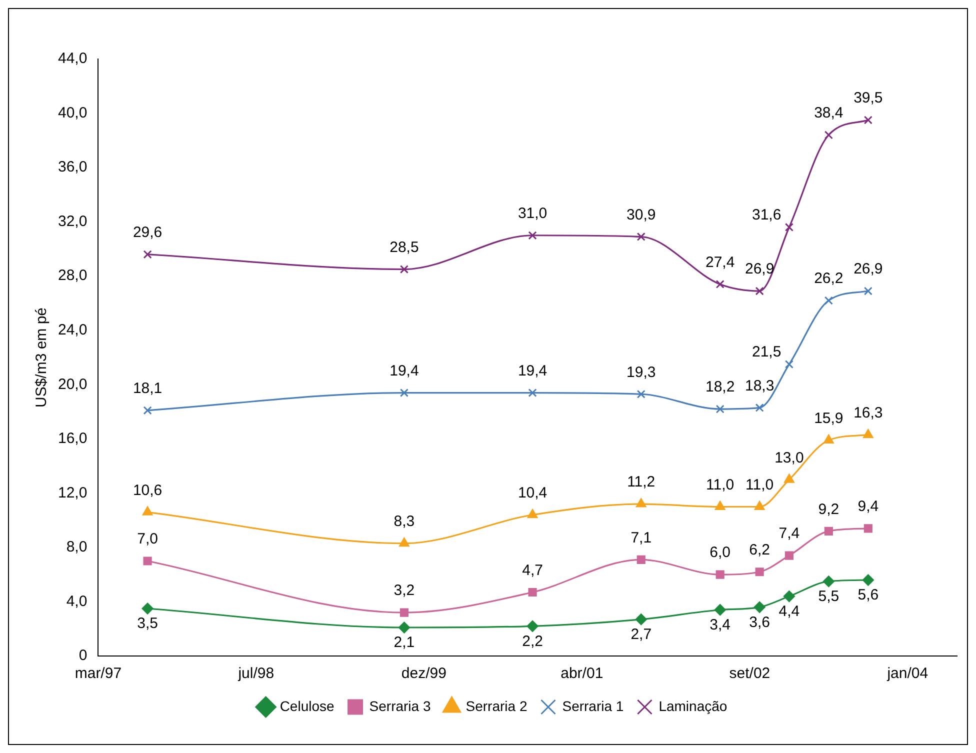 This screenshot has height=753, width=976. What do you see at coordinates (759, 622) in the screenshot?
I see `data-label: 3,6` at bounding box center [759, 622].